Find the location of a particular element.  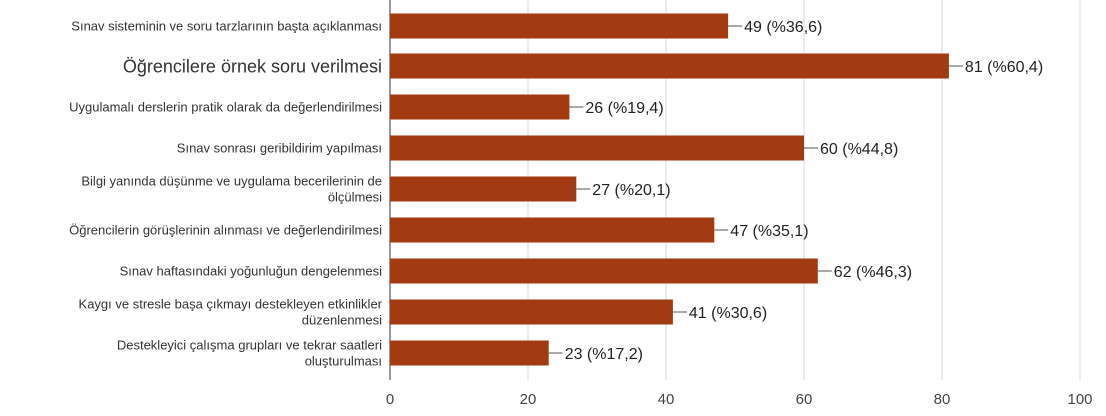

x-tick-label: 40 is located at coordinates (666, 399).